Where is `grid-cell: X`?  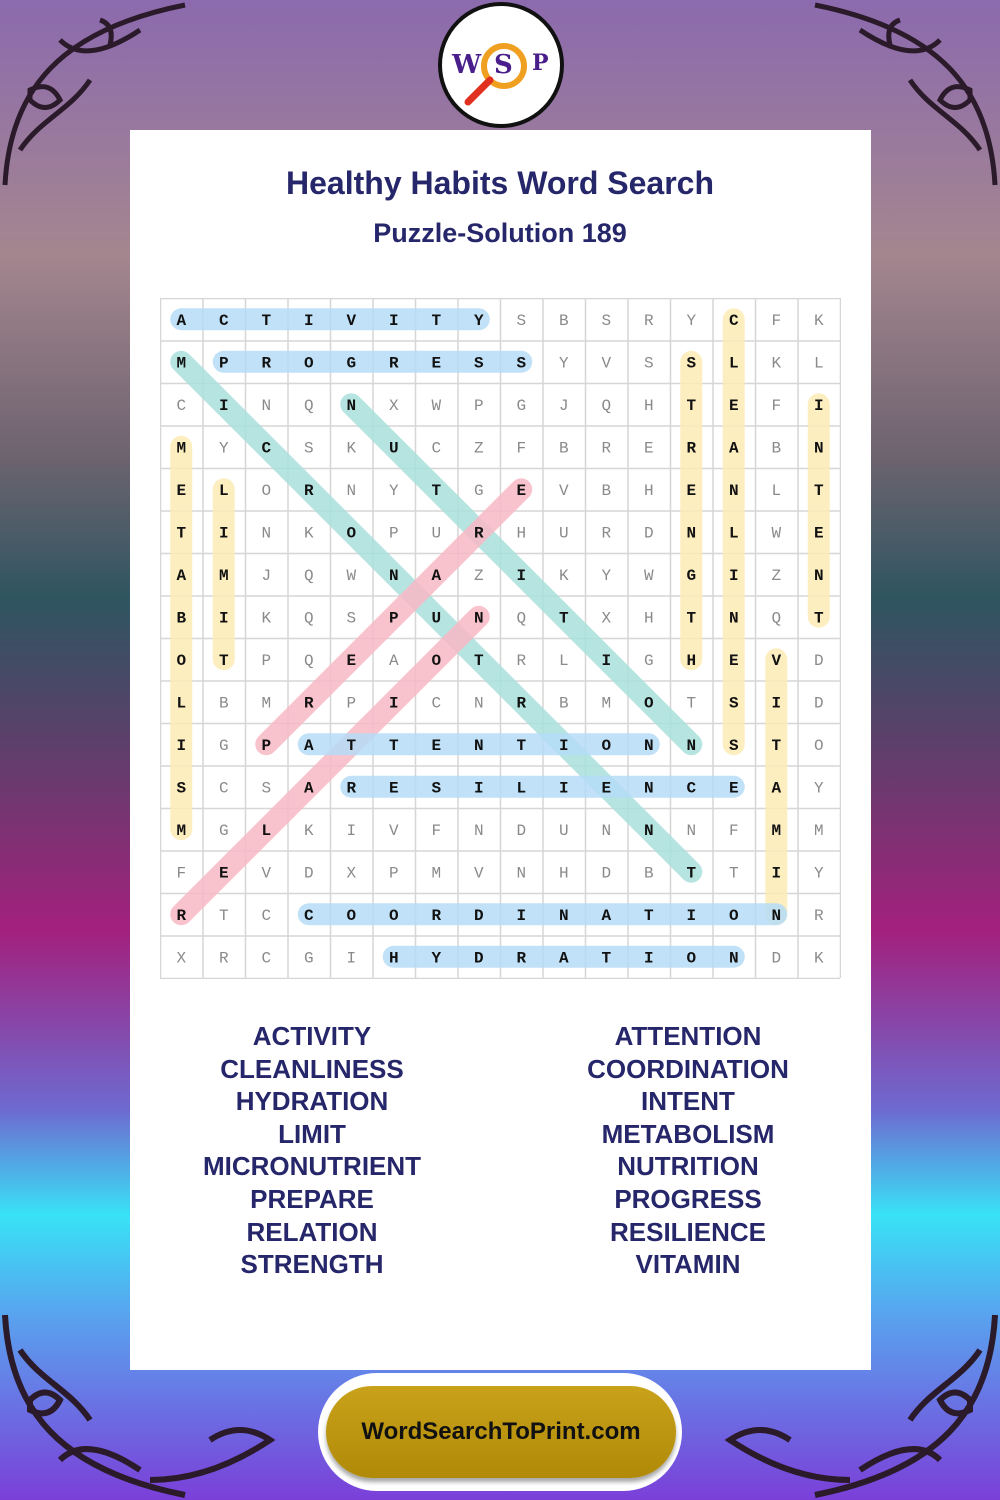
grid-cell: X is located at coordinates (351, 873).